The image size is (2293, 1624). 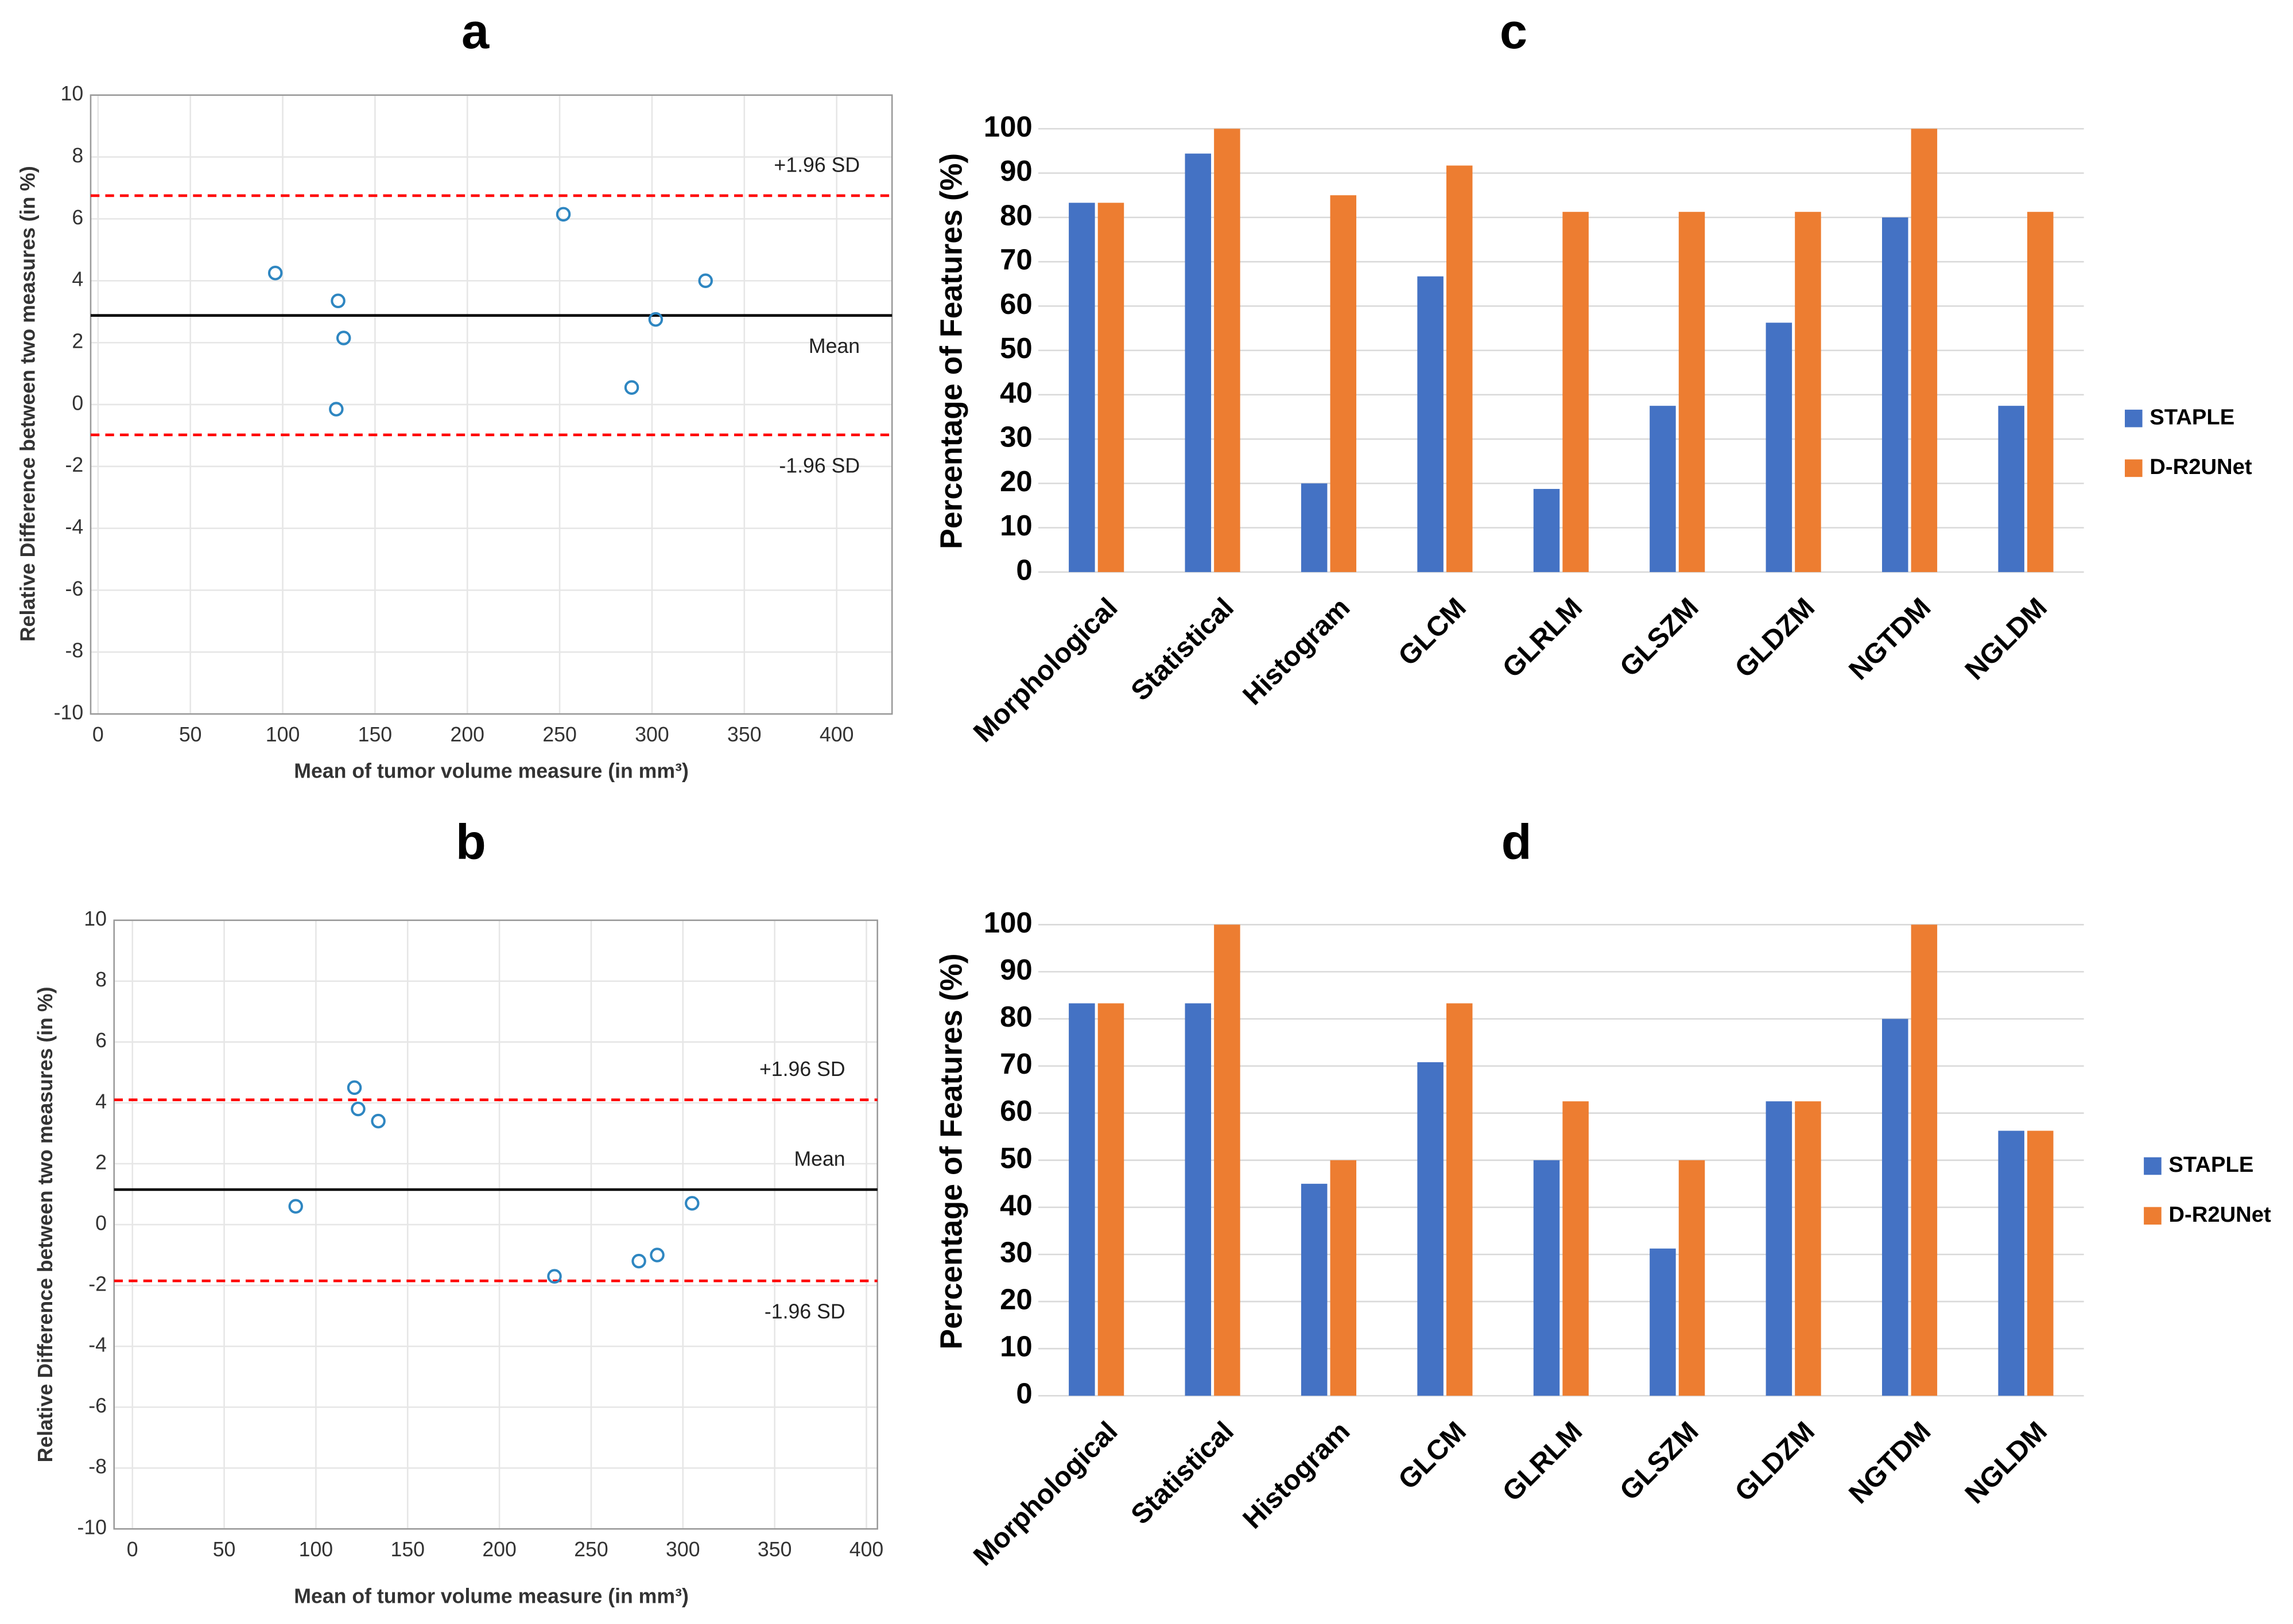 I want to click on y-tick-label: 30, so click(x=1016, y=437).